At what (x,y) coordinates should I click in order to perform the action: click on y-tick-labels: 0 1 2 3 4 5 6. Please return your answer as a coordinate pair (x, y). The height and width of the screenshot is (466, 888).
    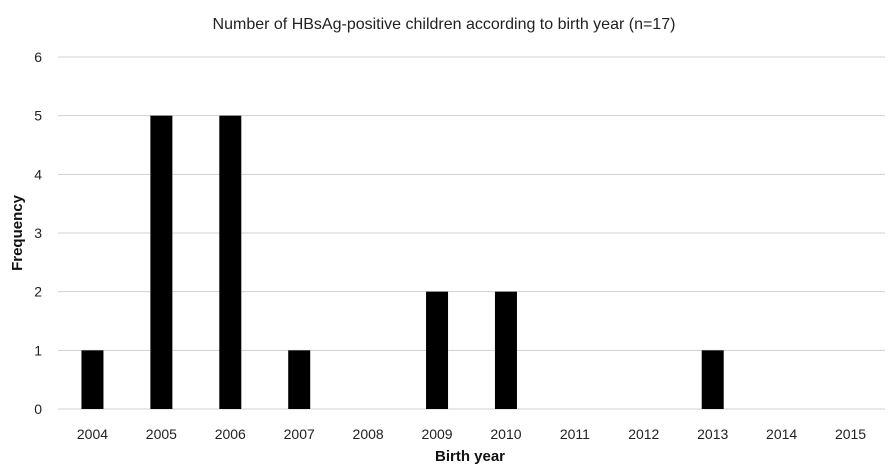
    Looking at the image, I should click on (38, 233).